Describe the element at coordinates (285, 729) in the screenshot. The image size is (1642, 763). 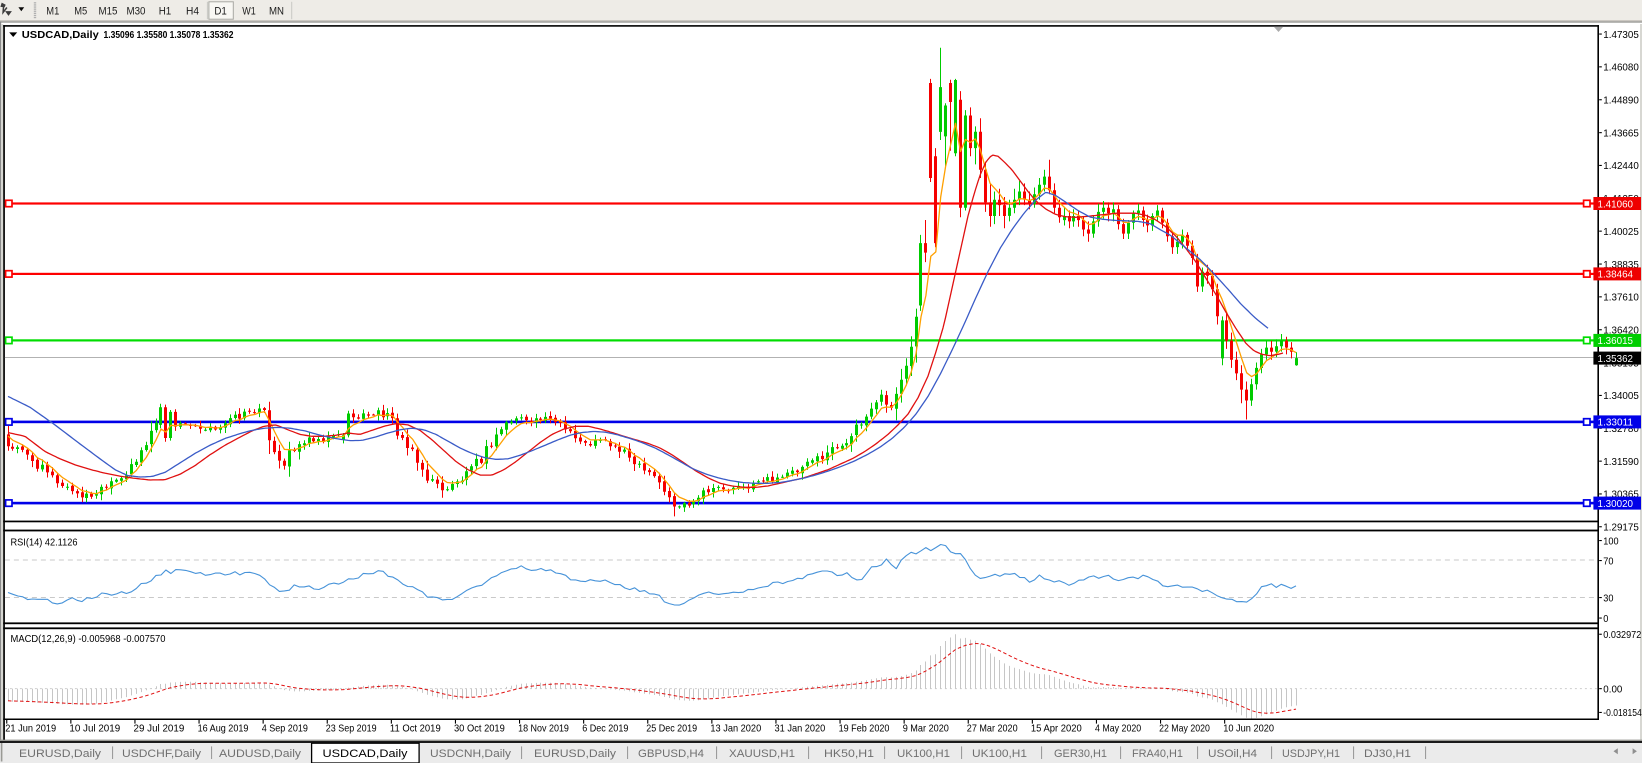
I see `svg-text: 4 Sep 2019` at that location.